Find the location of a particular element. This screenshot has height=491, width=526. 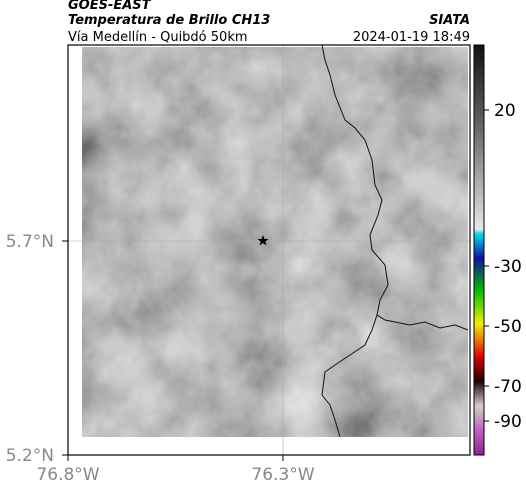

product: Temperatura de Brillo CH13 is located at coordinates (169, 20).